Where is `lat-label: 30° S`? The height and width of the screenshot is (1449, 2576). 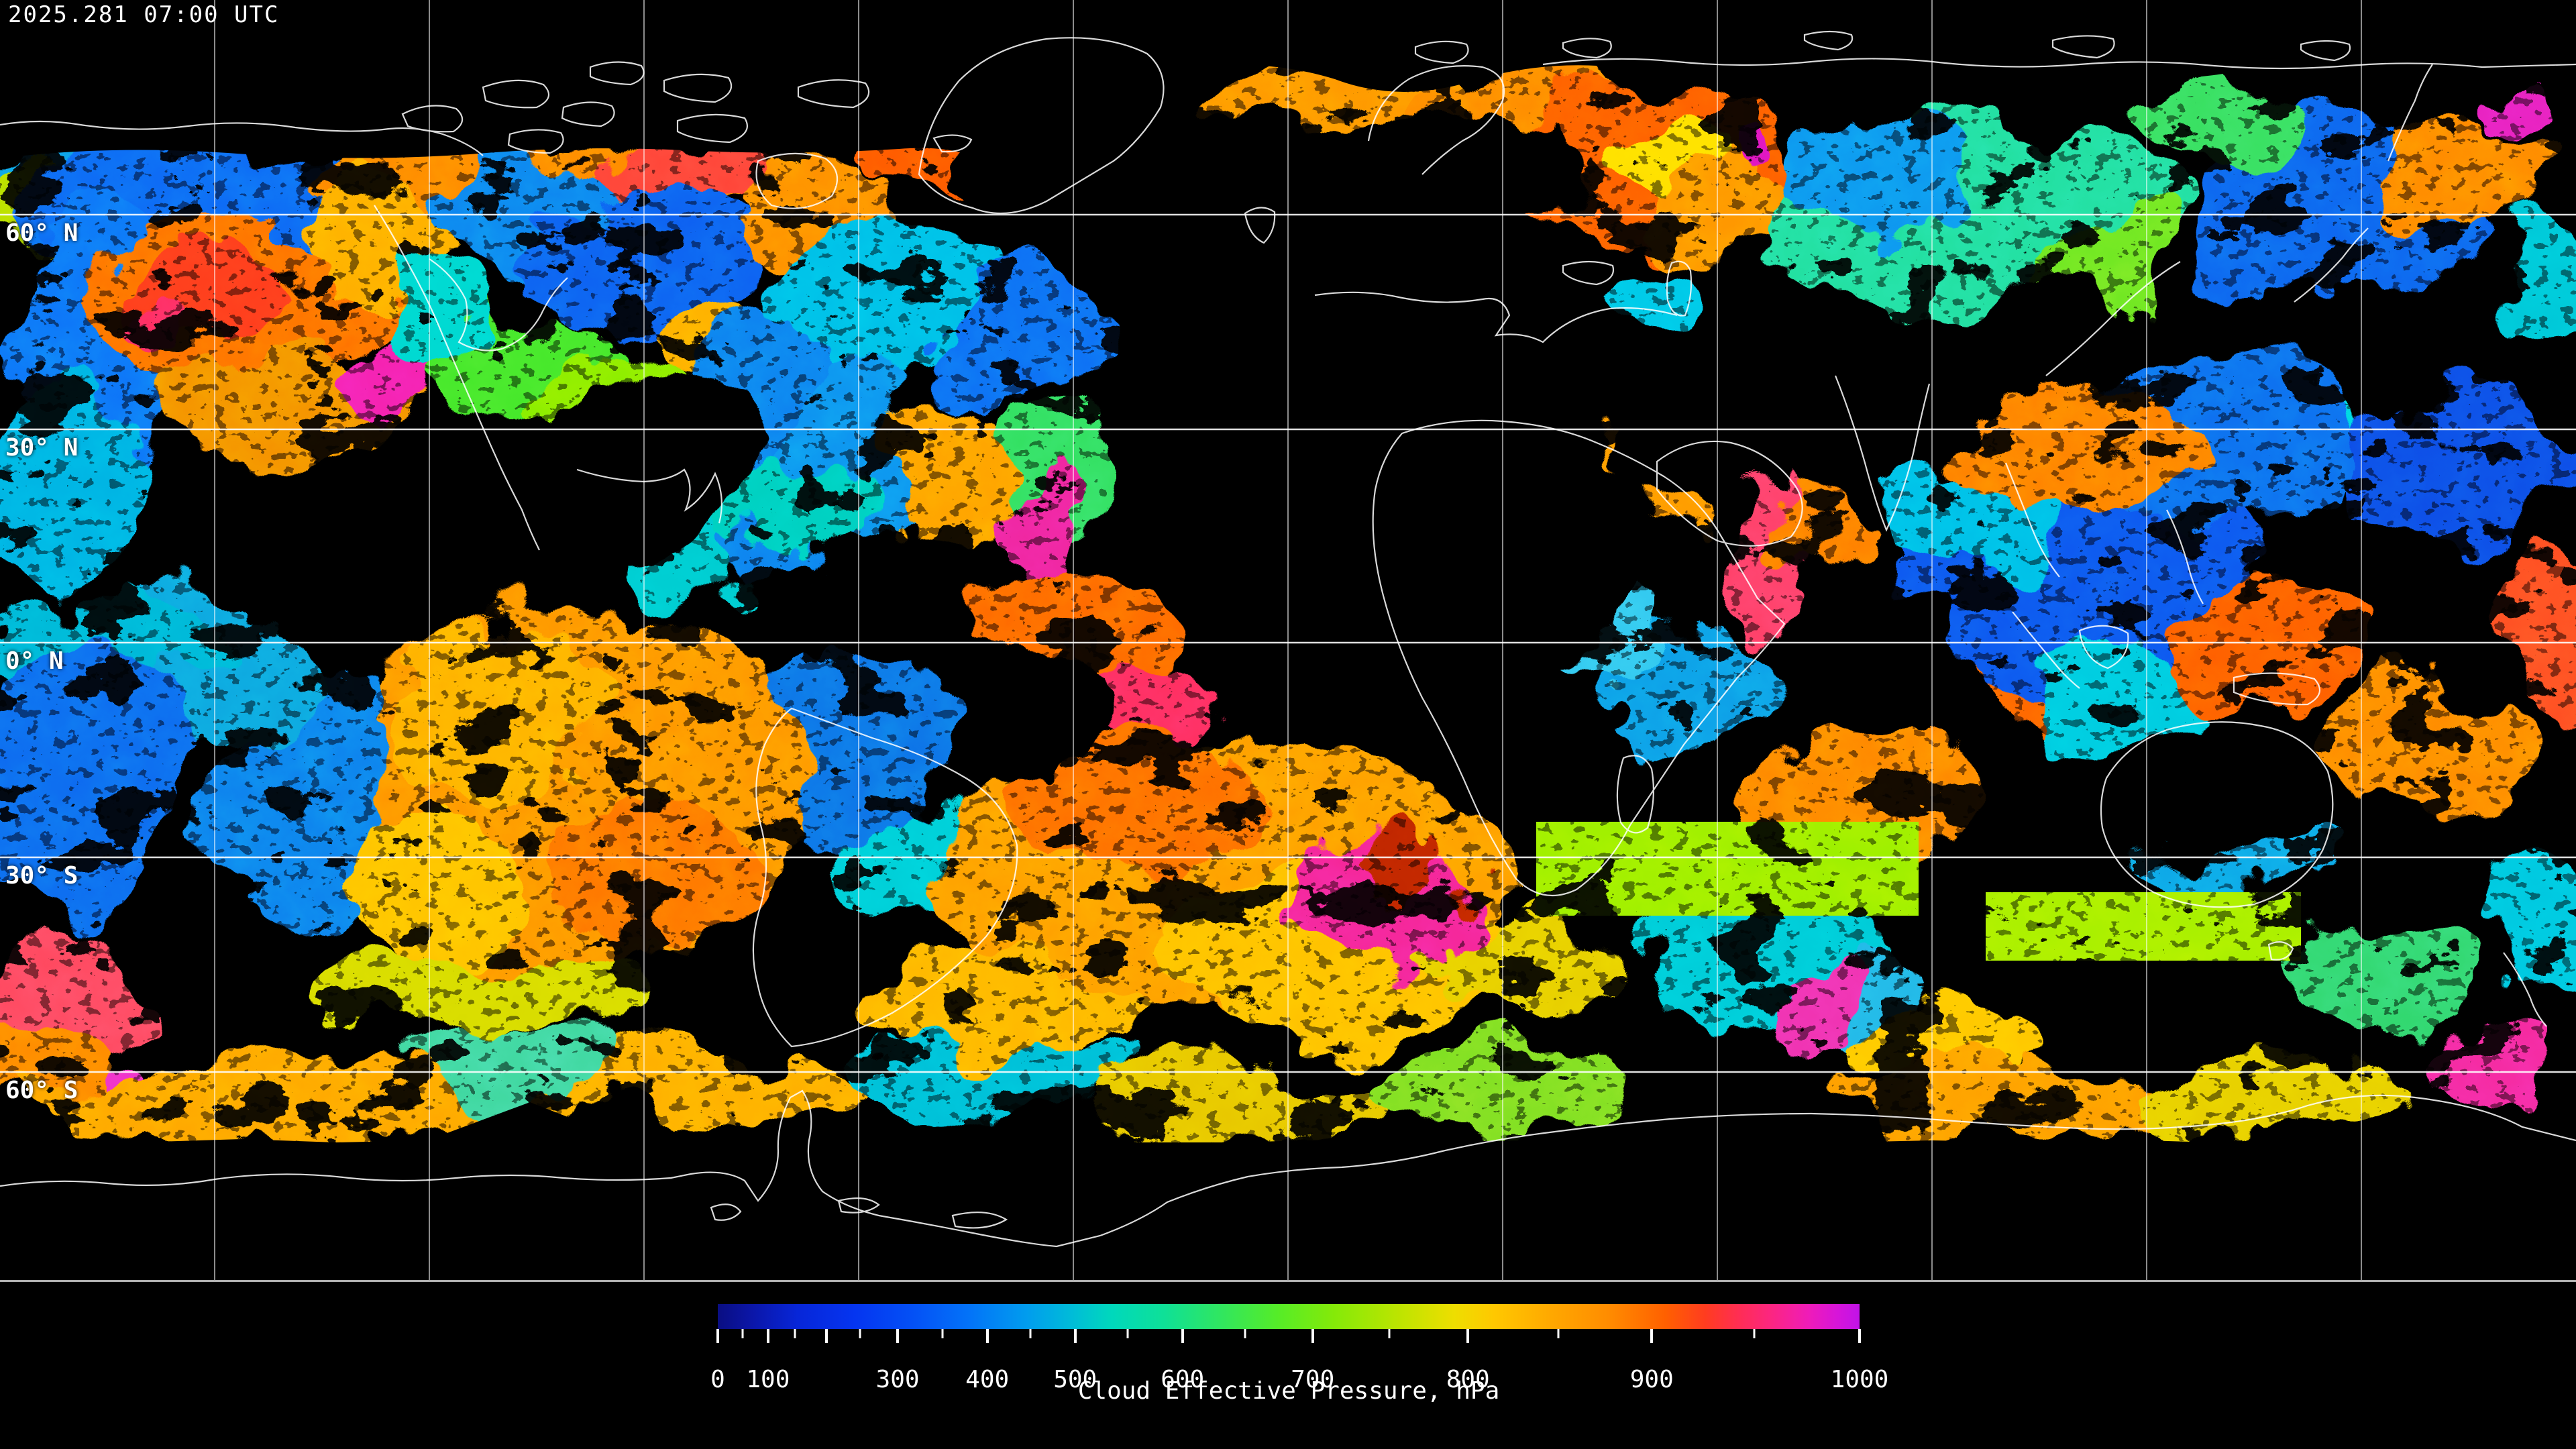 lat-label: 30° S is located at coordinates (41, 876).